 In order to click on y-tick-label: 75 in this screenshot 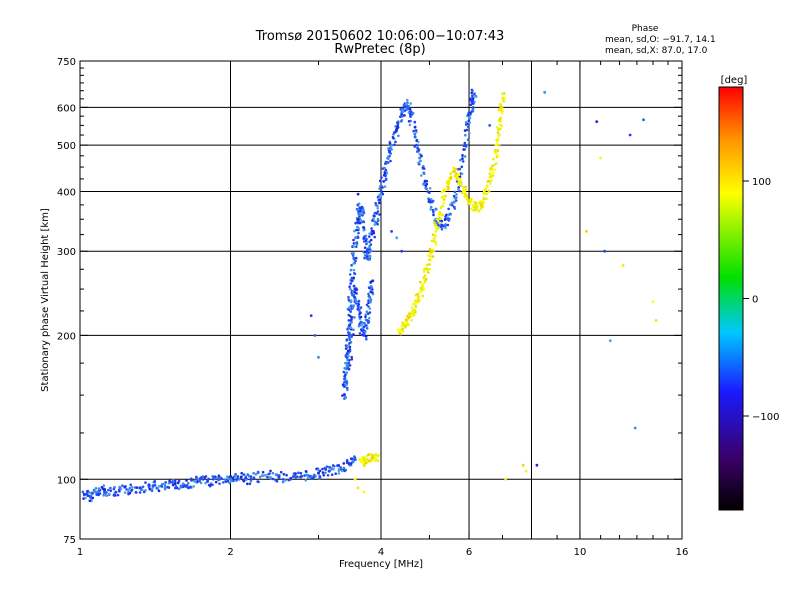, I will do `click(69, 540)`.